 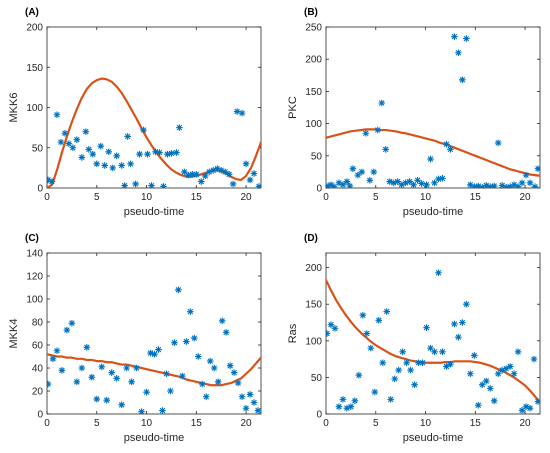 What do you see at coordinates (34, 254) in the screenshot?
I see `y-tick-label: 140` at bounding box center [34, 254].